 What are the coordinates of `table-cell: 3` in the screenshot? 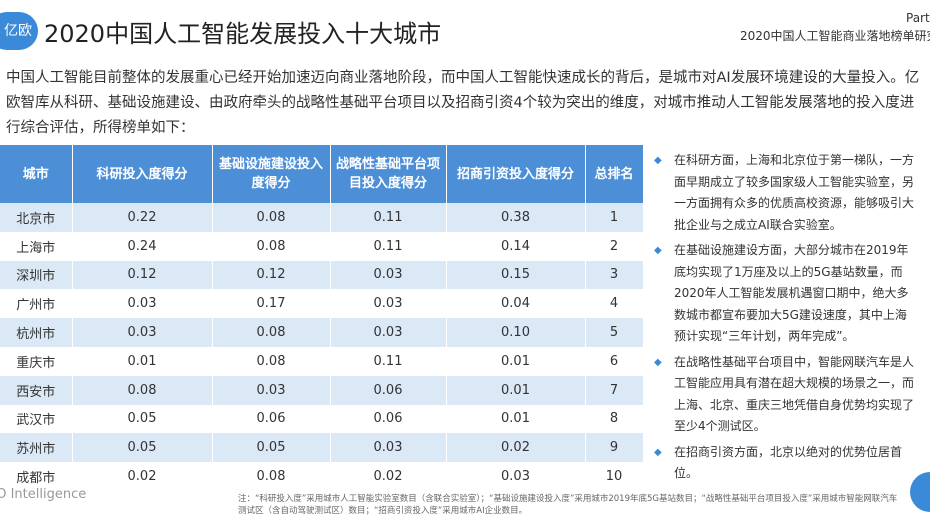 It's located at (614, 275).